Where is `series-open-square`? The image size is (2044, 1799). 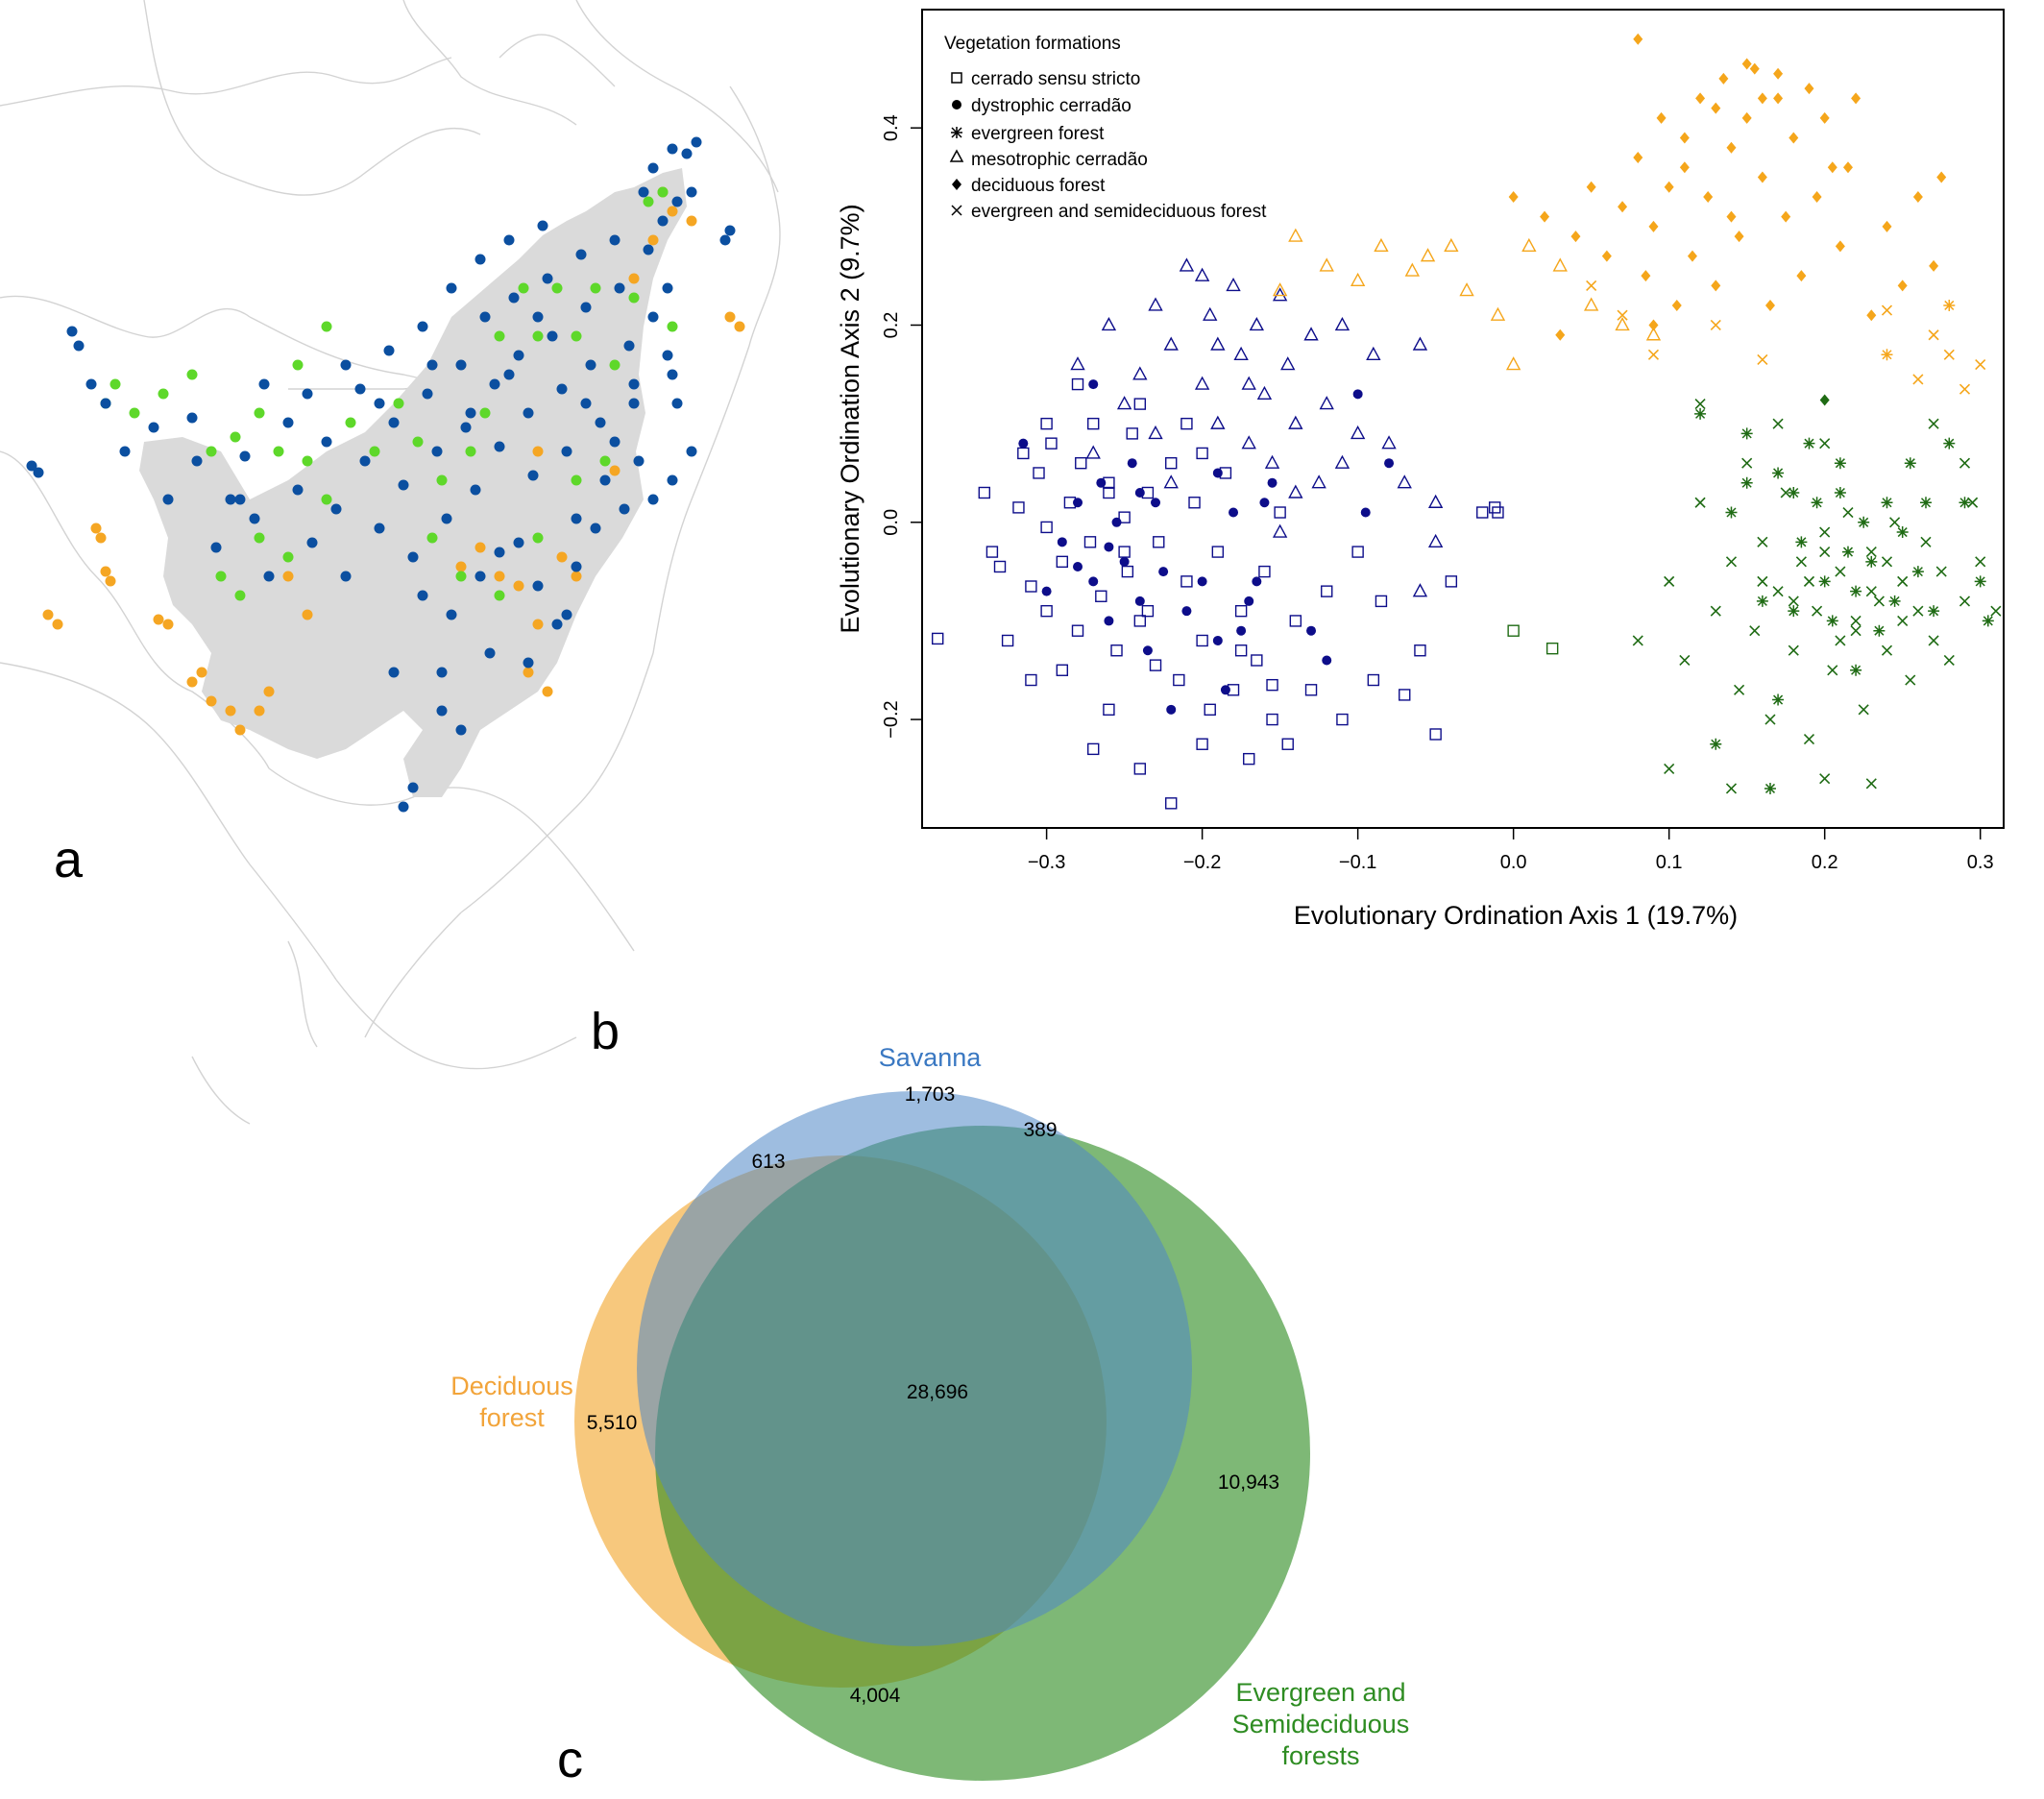
series-open-square is located at coordinates (1218, 593).